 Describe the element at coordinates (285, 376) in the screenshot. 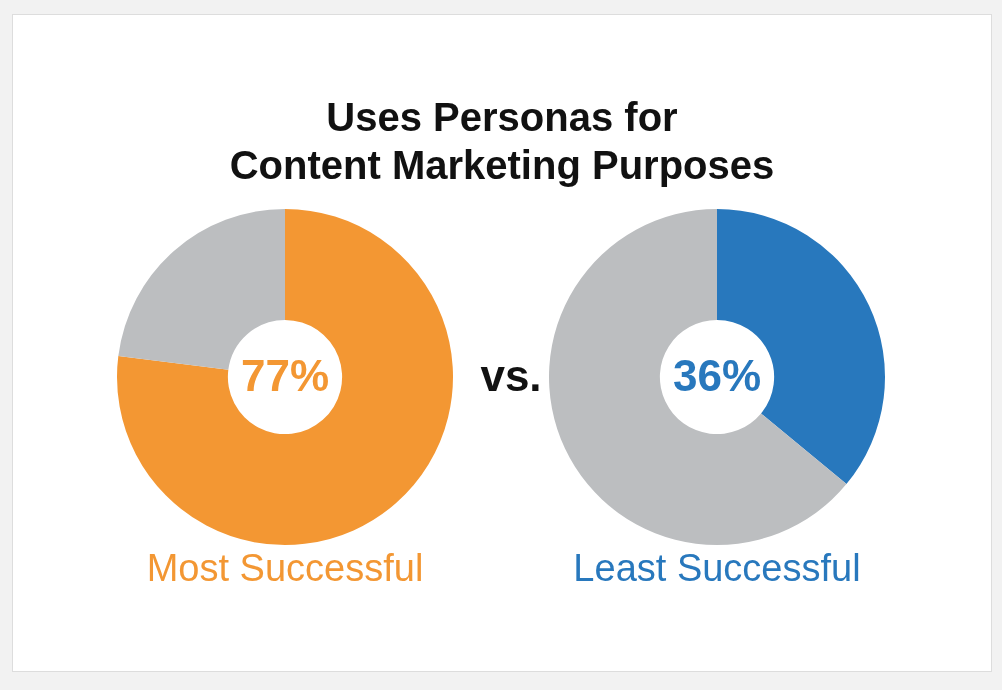

I see `data-label: 77%` at that location.